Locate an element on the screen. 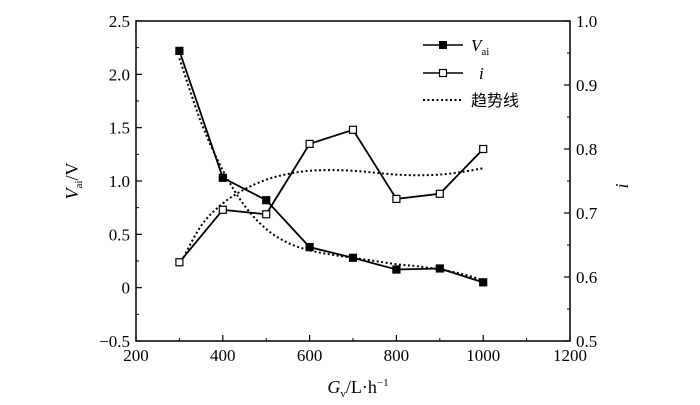 The width and height of the screenshot is (700, 405). x-tick-label: 1200 is located at coordinates (570, 355).